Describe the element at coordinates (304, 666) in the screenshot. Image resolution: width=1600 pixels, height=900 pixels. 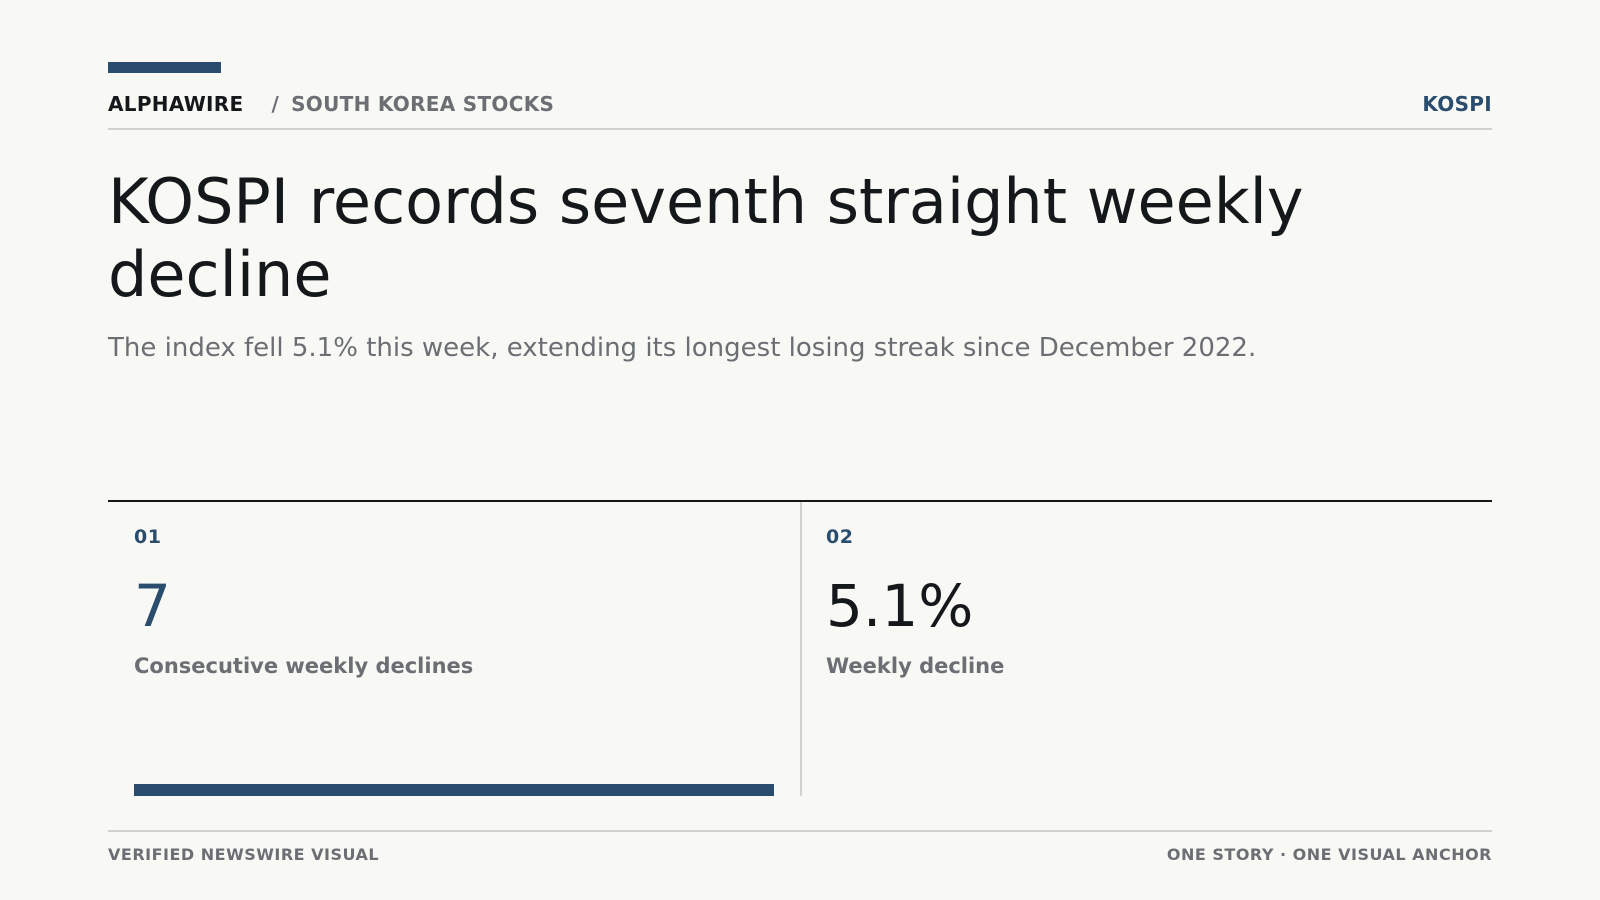
I see `stat-label: Consecutive weekly declines` at that location.